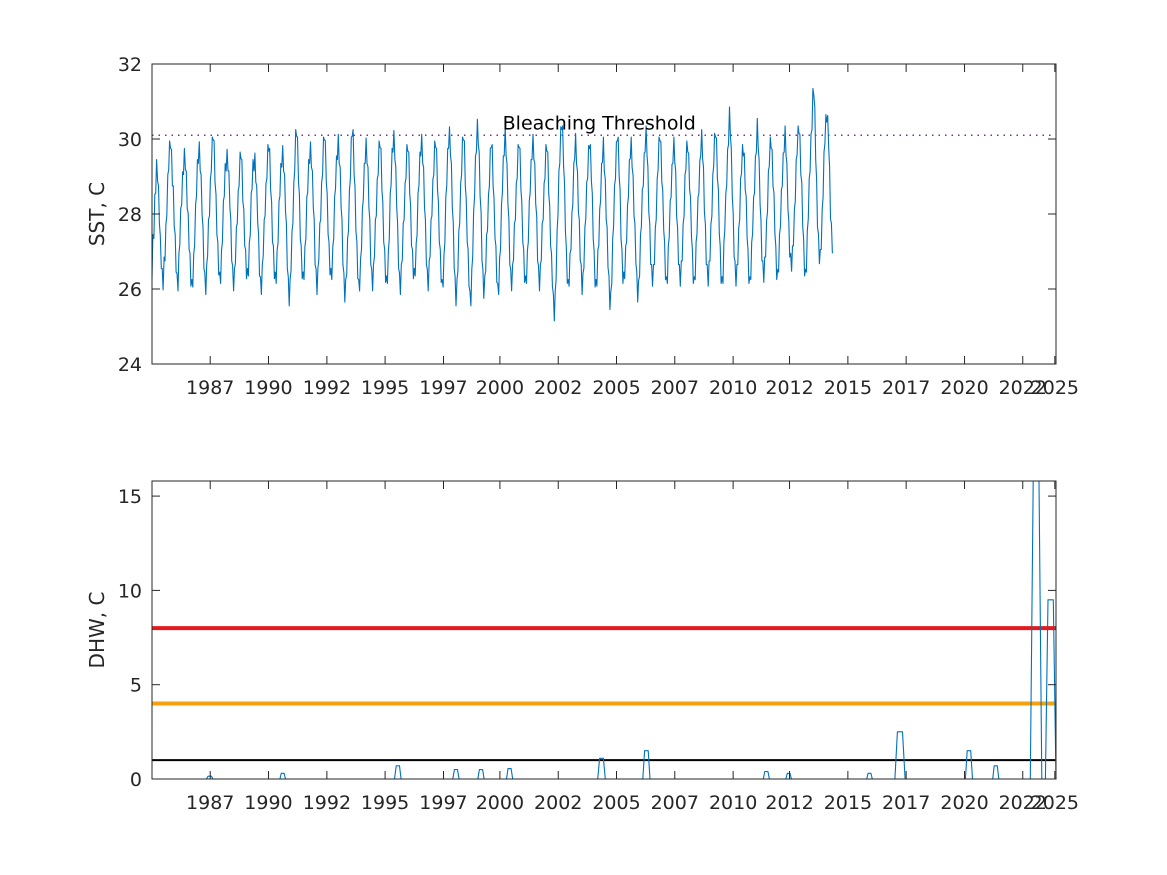 Image resolution: width=1167 pixels, height=875 pixels. What do you see at coordinates (599, 123) in the screenshot?
I see `bleaching-threshold-label: Bleaching Threshold` at bounding box center [599, 123].